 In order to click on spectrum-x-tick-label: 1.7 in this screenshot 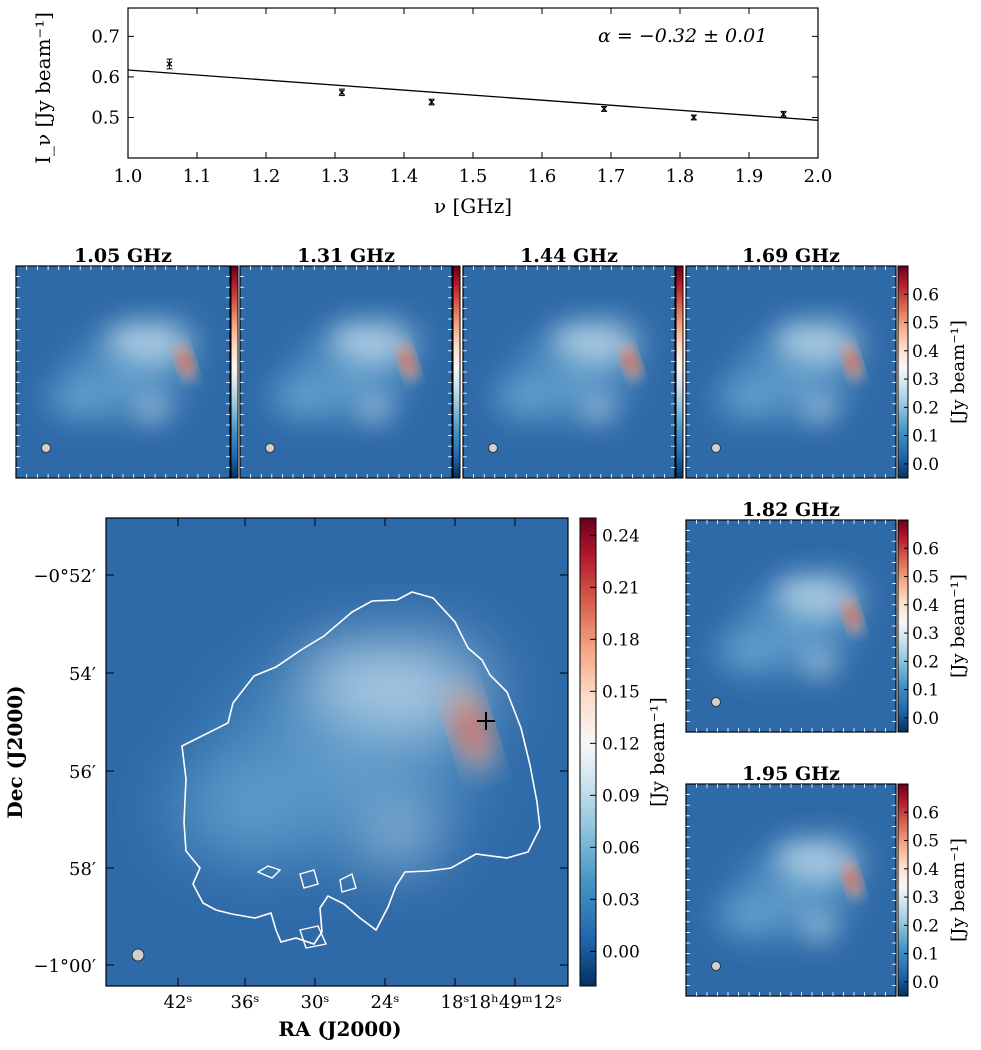, I will do `click(611, 176)`.